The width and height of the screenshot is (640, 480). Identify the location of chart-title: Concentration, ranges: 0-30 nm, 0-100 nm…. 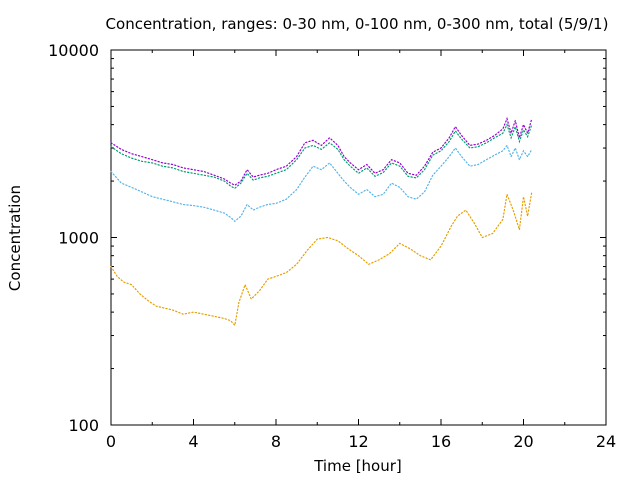
(357, 24).